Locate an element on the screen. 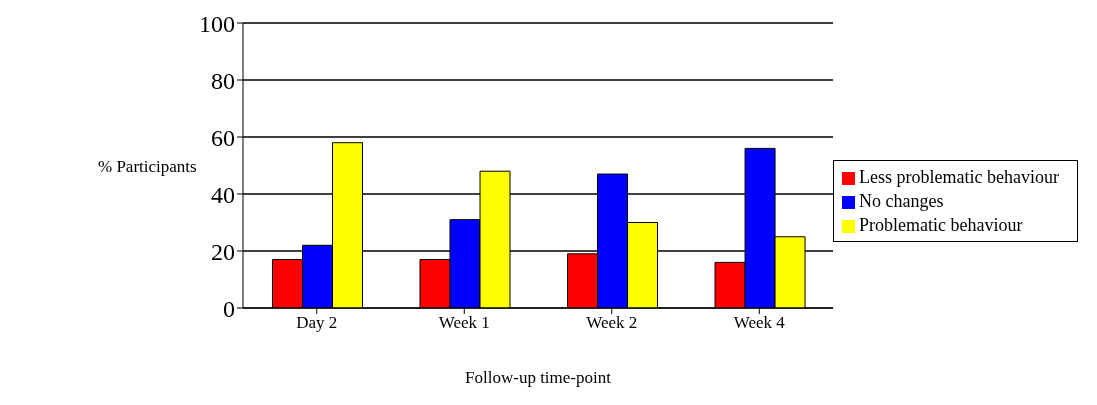 The width and height of the screenshot is (1097, 405). x-tick-label: Week 4 is located at coordinates (759, 323).